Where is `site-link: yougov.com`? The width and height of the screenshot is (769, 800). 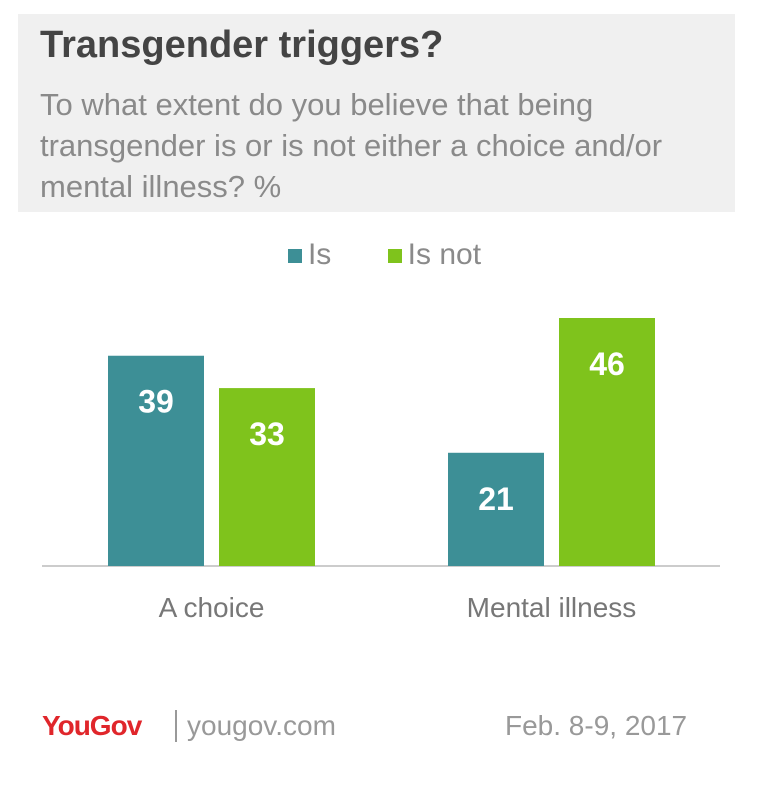 site-link: yougov.com is located at coordinates (255, 726).